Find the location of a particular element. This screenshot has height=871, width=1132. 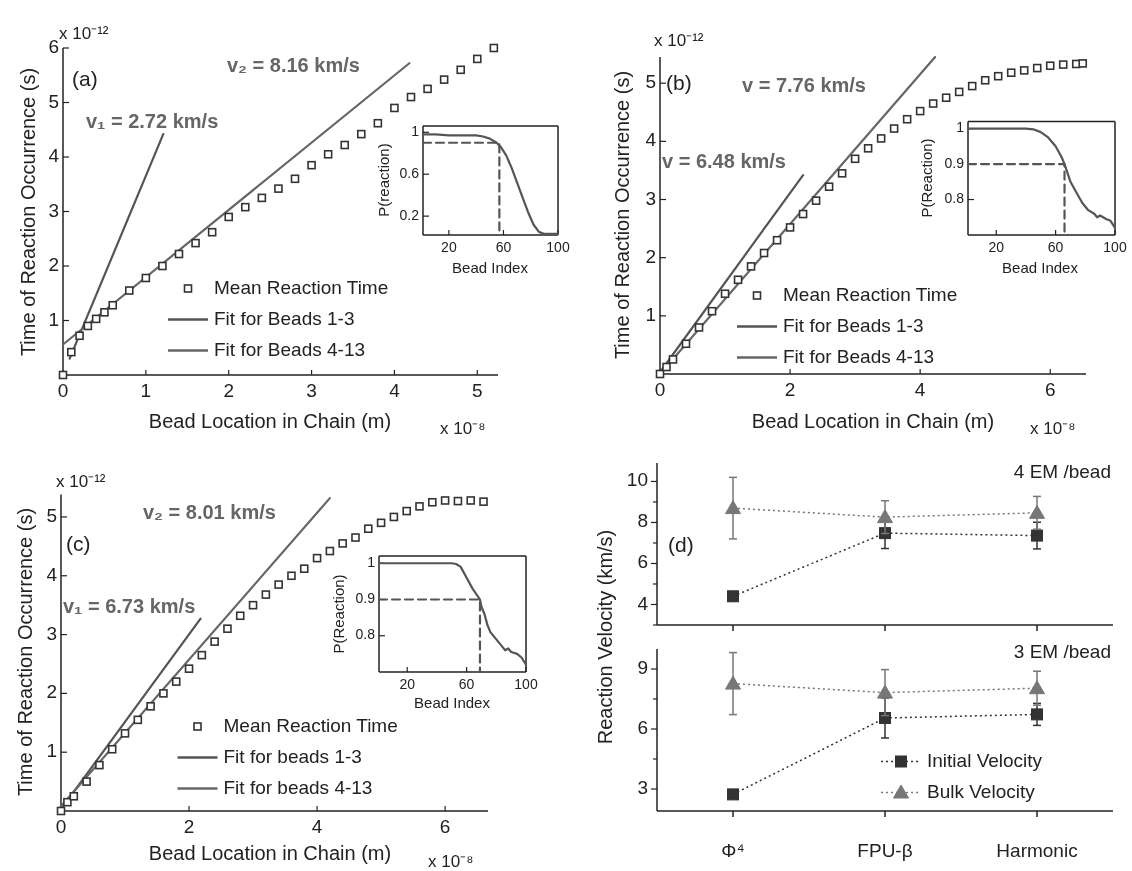

annotation: v = 7.76 km/s is located at coordinates (804, 85).